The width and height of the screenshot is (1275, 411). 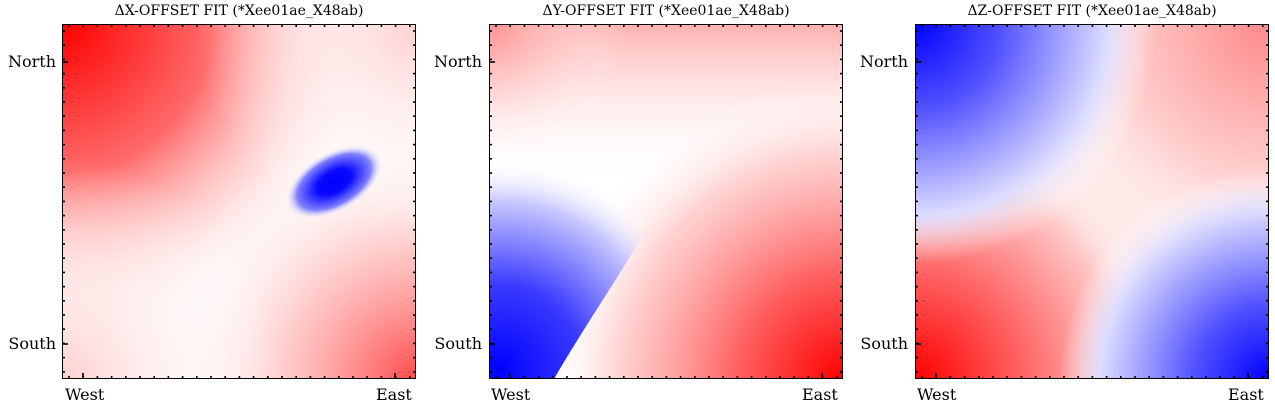 What do you see at coordinates (577, 256) in the screenshot?
I see `heatmap-lobe` at bounding box center [577, 256].